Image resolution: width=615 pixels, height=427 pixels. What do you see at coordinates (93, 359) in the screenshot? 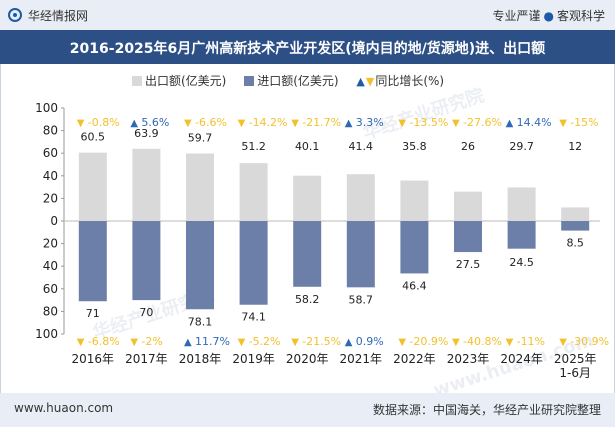
I see `x-tick-label: 2016年` at bounding box center [93, 359].